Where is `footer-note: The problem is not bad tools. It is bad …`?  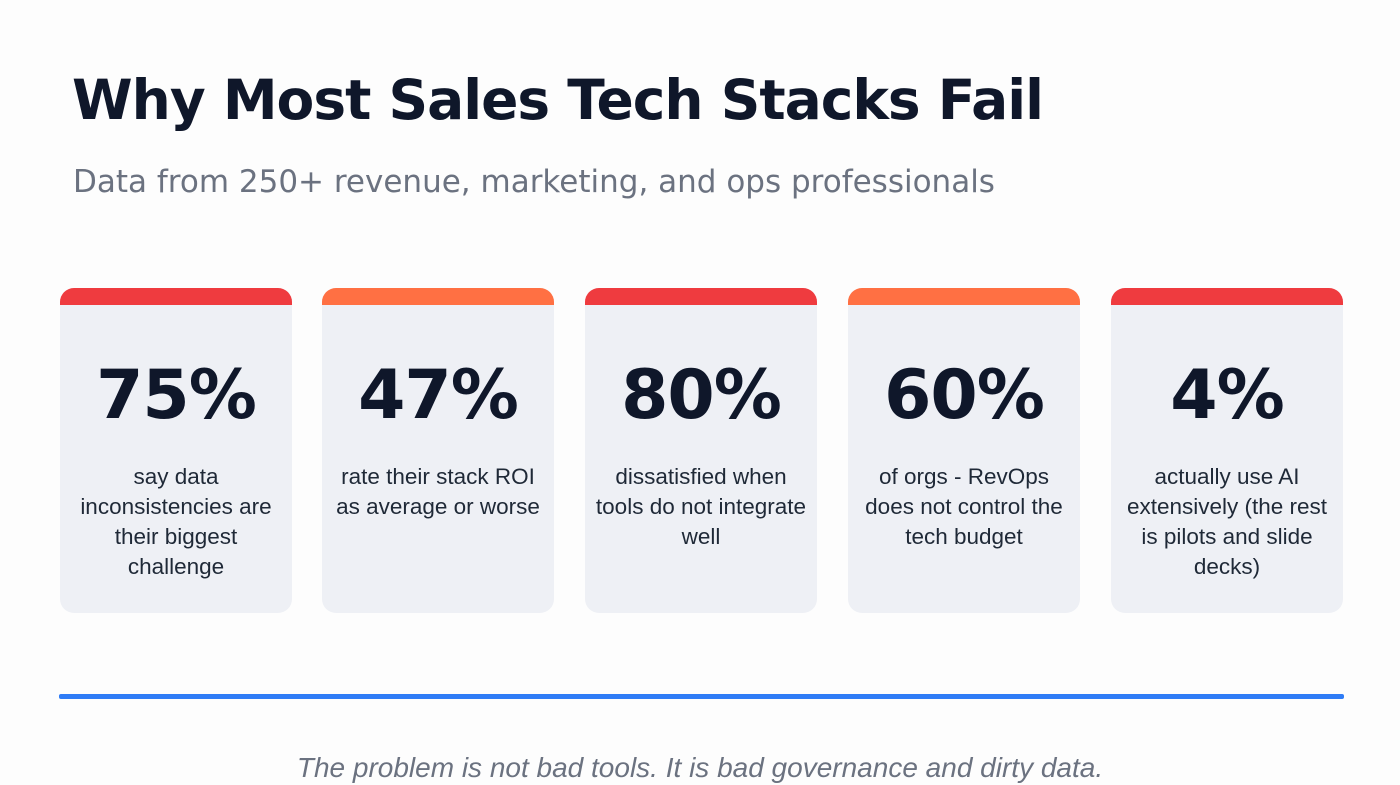
footer-note: The problem is not bad tools. It is bad … is located at coordinates (700, 767).